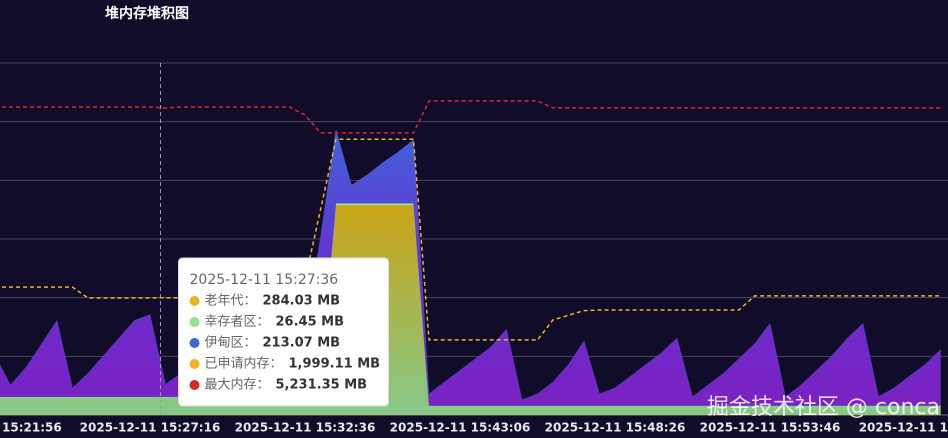  What do you see at coordinates (770, 428) in the screenshot?
I see `x-tick-label: 2025-12-11 15:53:46` at bounding box center [770, 428].